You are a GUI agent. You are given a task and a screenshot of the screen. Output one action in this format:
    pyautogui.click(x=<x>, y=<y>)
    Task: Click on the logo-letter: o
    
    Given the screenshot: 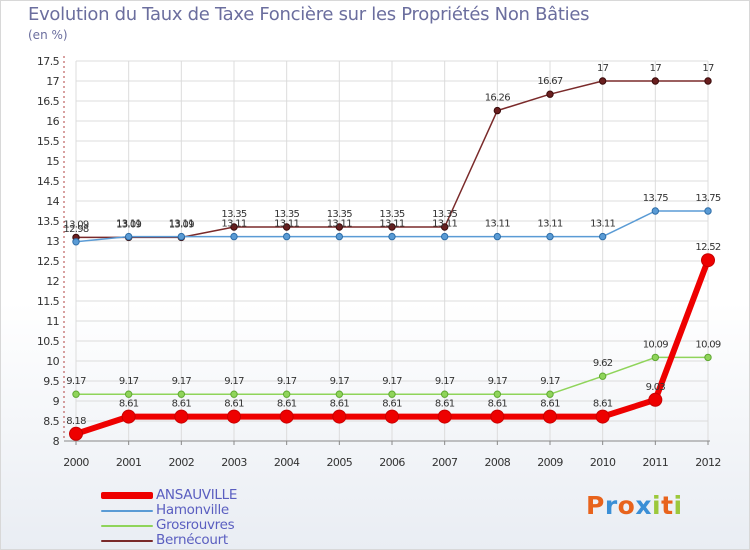 What is the action you would take?
    pyautogui.click(x=626, y=505)
    